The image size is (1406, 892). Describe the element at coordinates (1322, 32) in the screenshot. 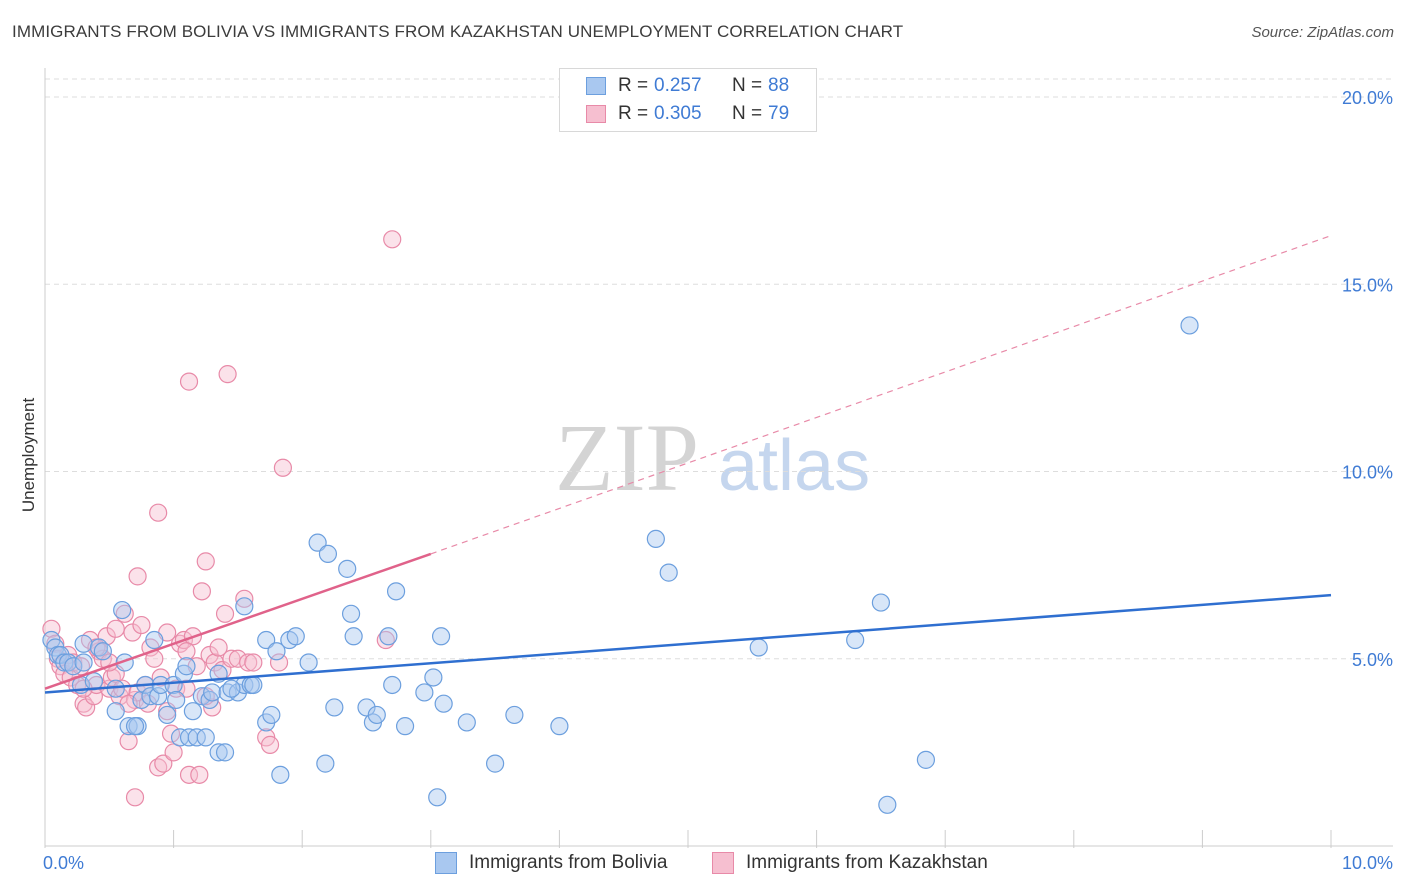

I see `source-label: Source: ZipAtlas.com` at that location.